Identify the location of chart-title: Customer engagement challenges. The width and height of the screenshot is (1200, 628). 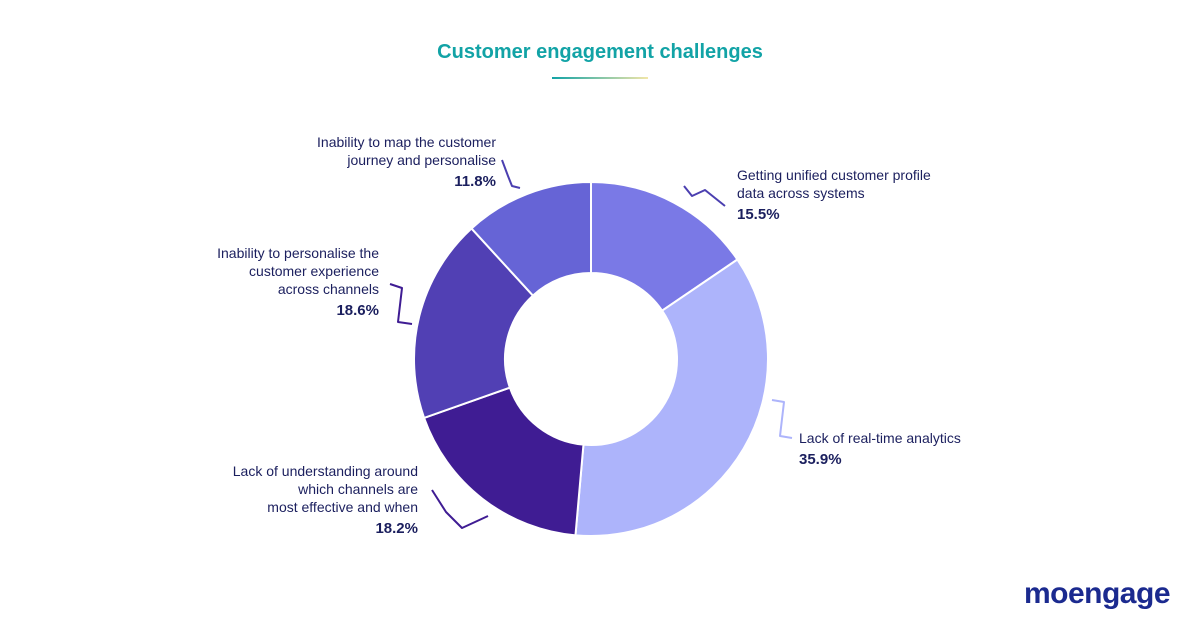
(600, 52).